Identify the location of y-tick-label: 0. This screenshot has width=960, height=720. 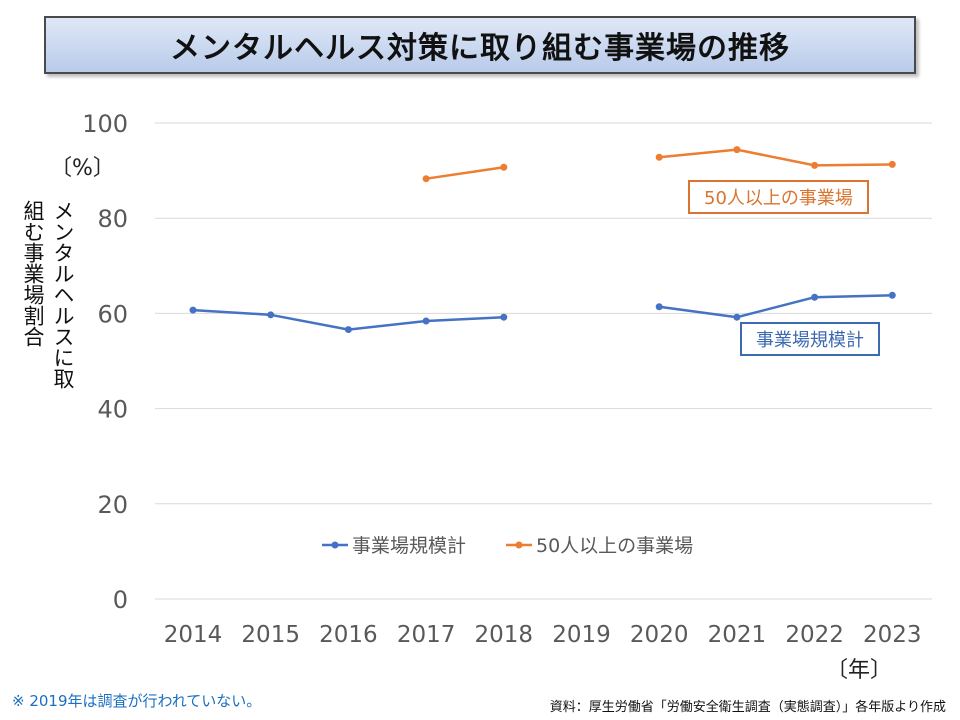
(120, 600).